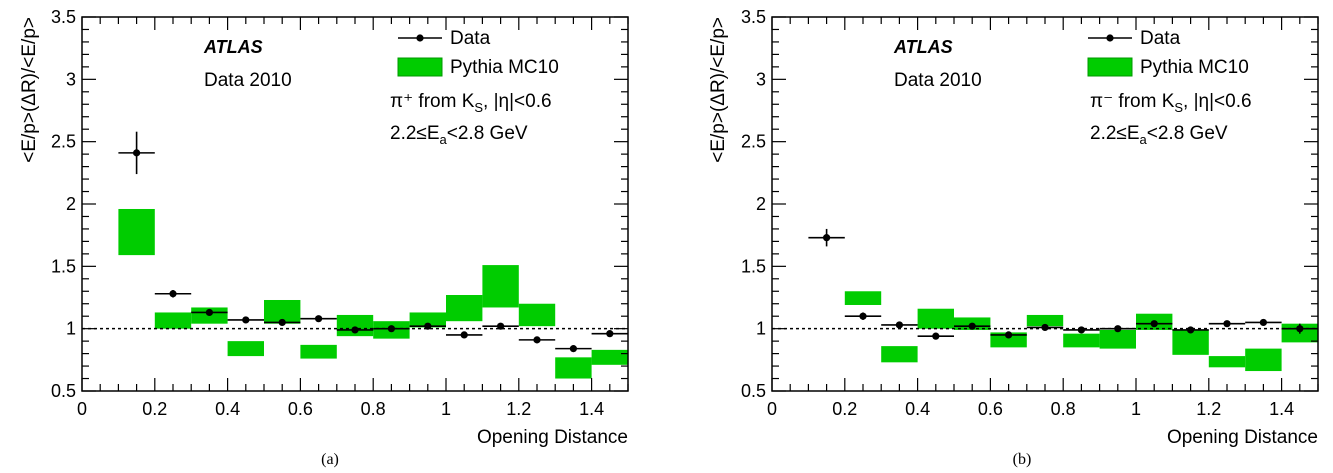 The height and width of the screenshot is (473, 1333). What do you see at coordinates (552, 437) in the screenshot?
I see `x-axis-title: Opening Distance` at bounding box center [552, 437].